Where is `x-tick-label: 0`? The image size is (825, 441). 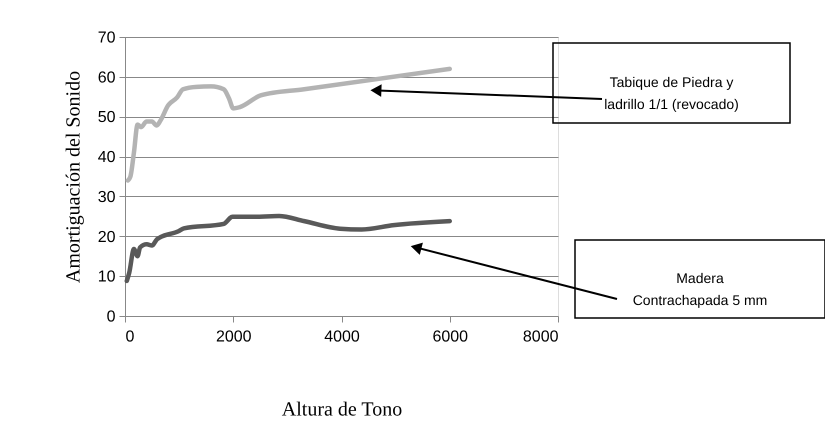 x-tick-label: 0 is located at coordinates (130, 337).